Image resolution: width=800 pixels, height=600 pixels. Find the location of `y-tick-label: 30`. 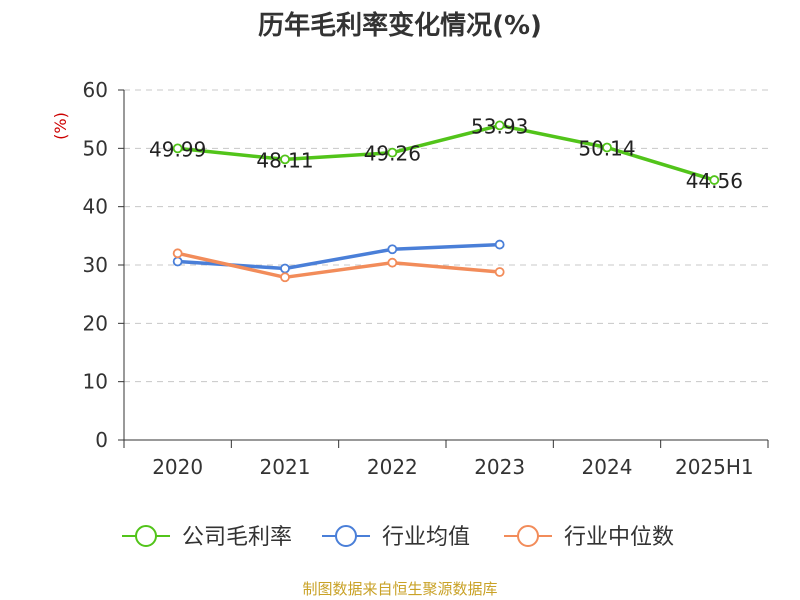

y-tick-label: 30 is located at coordinates (95, 265).